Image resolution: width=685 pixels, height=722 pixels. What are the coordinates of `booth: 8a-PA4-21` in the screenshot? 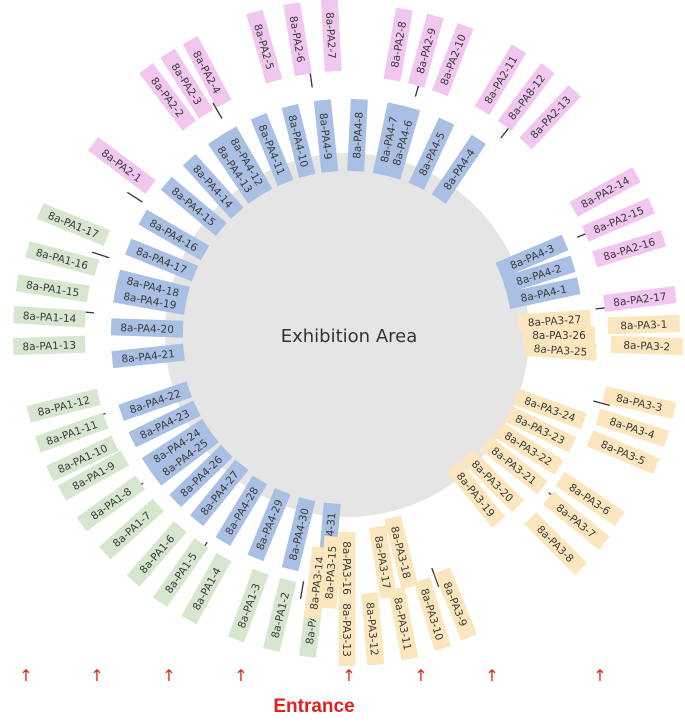 It's located at (148, 356).